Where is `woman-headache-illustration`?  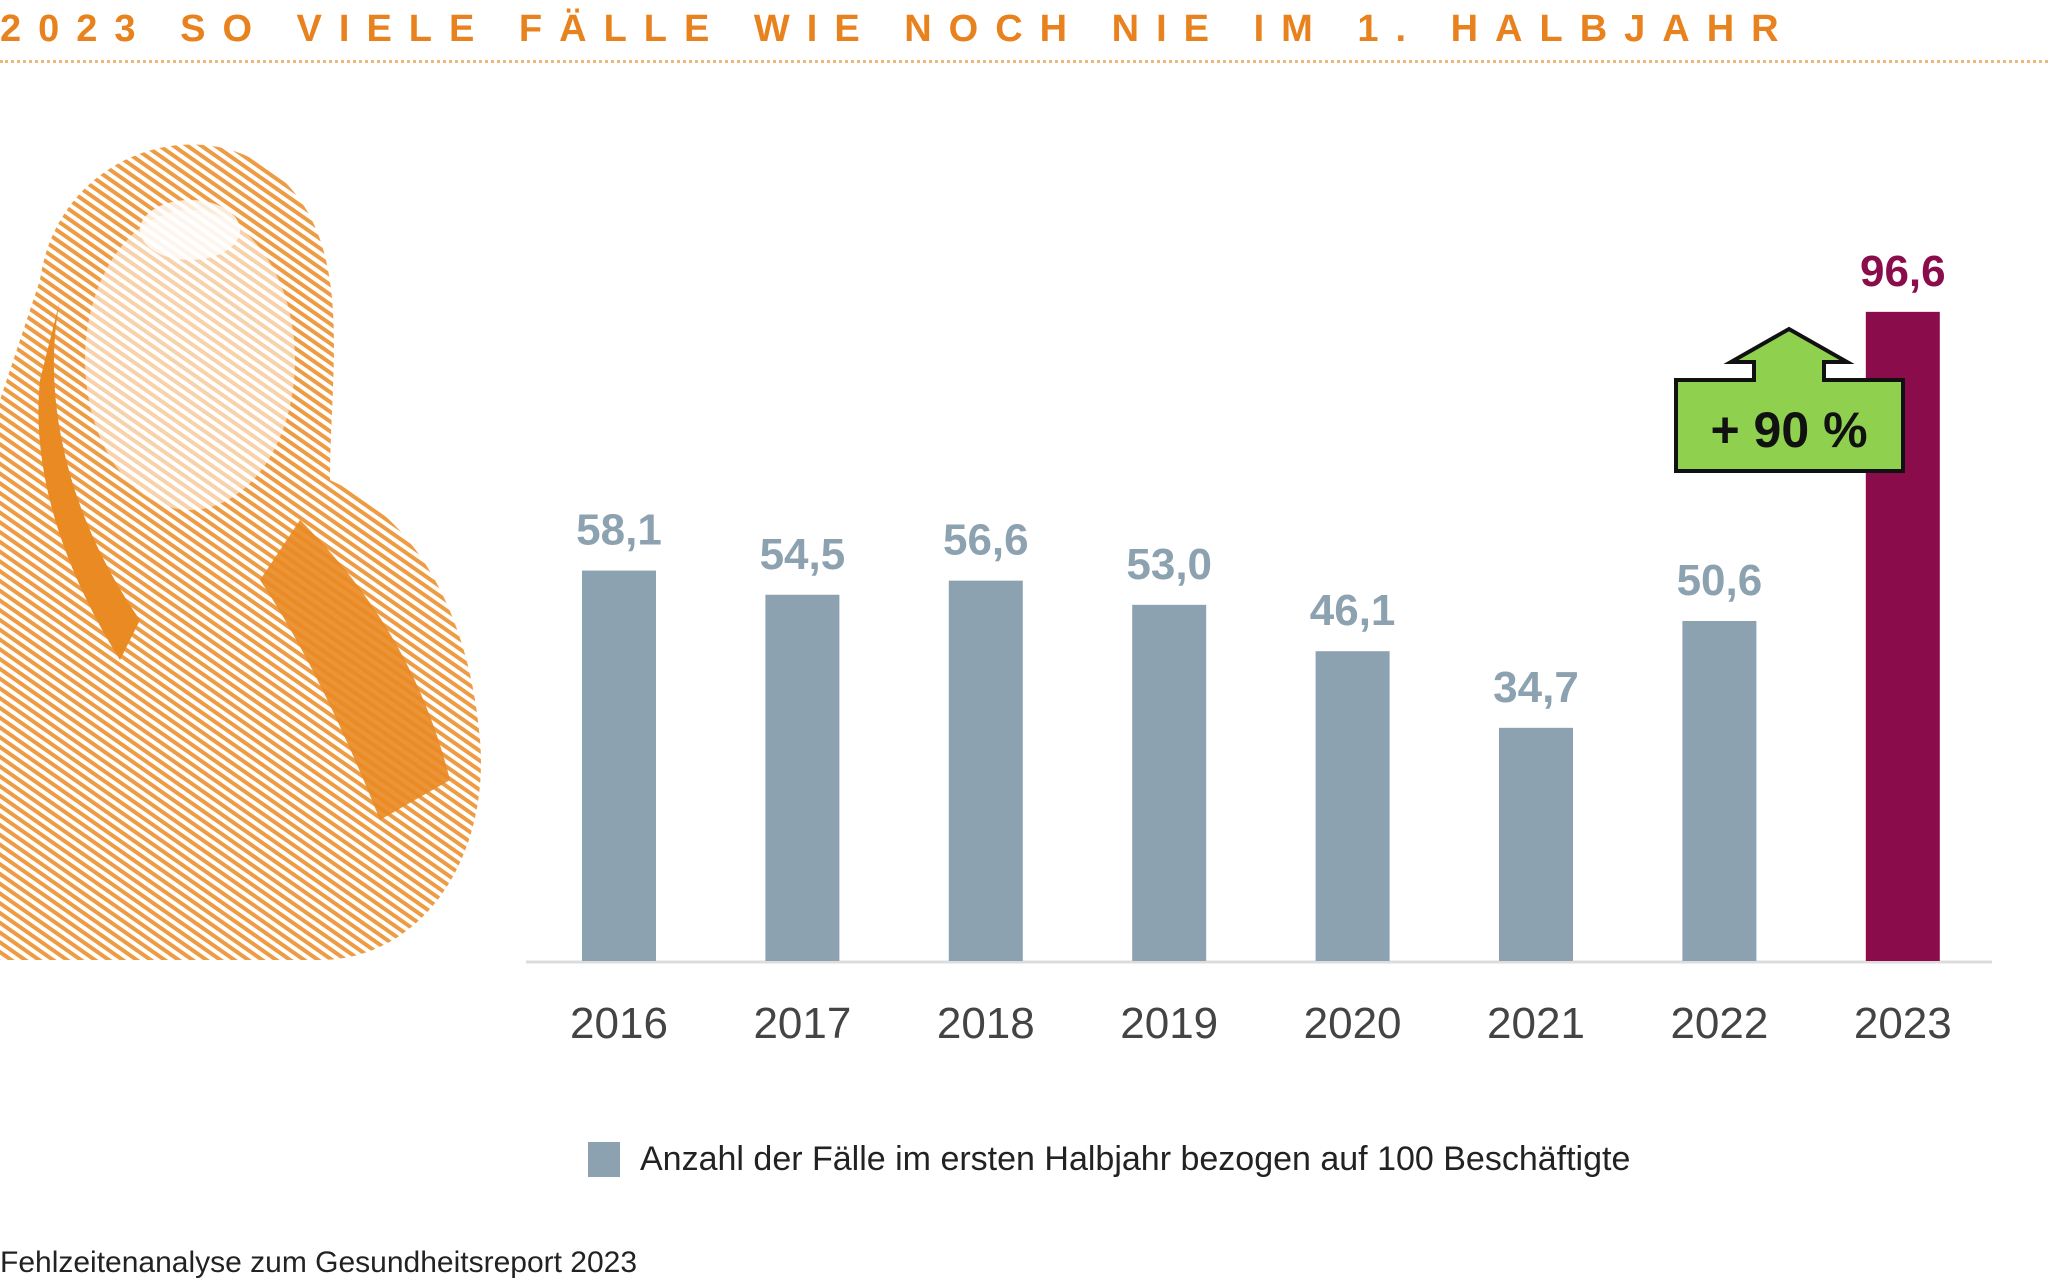
woman-headache-illustration is located at coordinates (240, 552).